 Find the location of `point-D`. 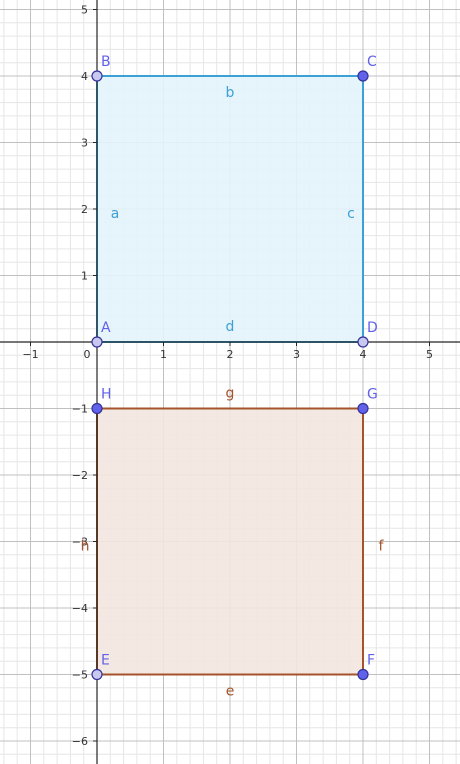

point-D is located at coordinates (363, 342).